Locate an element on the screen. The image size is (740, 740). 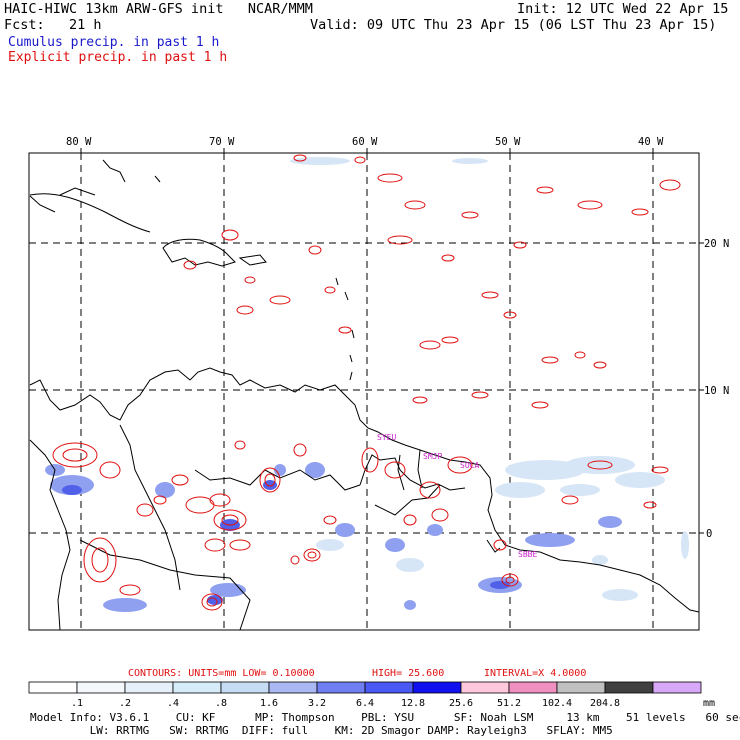
colorbar-label: .8 is located at coordinates (221, 703).